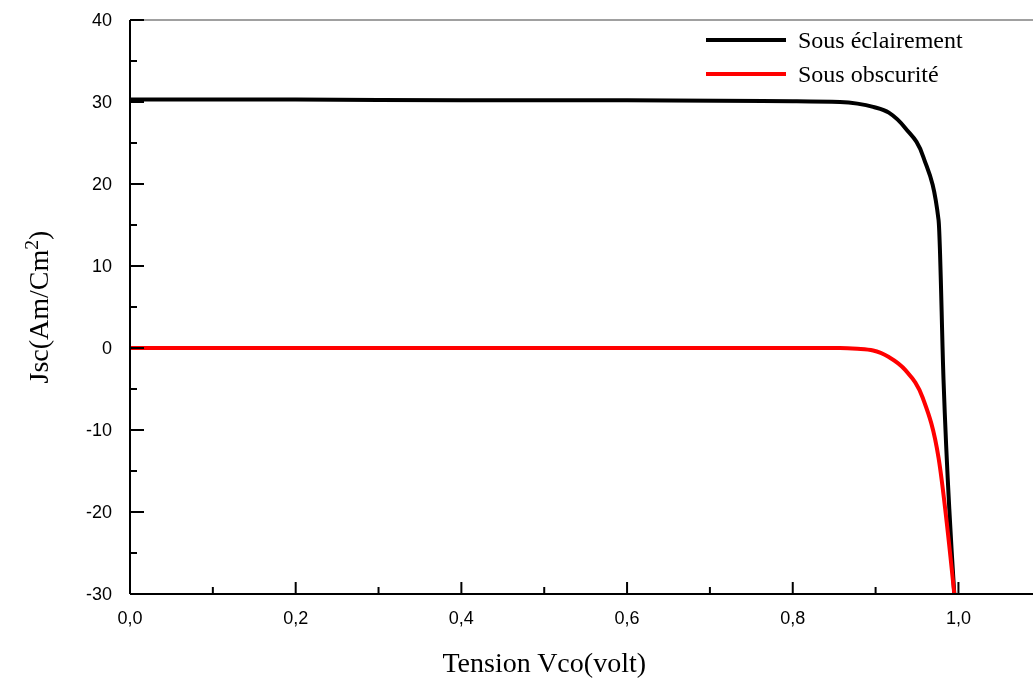  I want to click on x-tick-label: 0,6, so click(627, 618).